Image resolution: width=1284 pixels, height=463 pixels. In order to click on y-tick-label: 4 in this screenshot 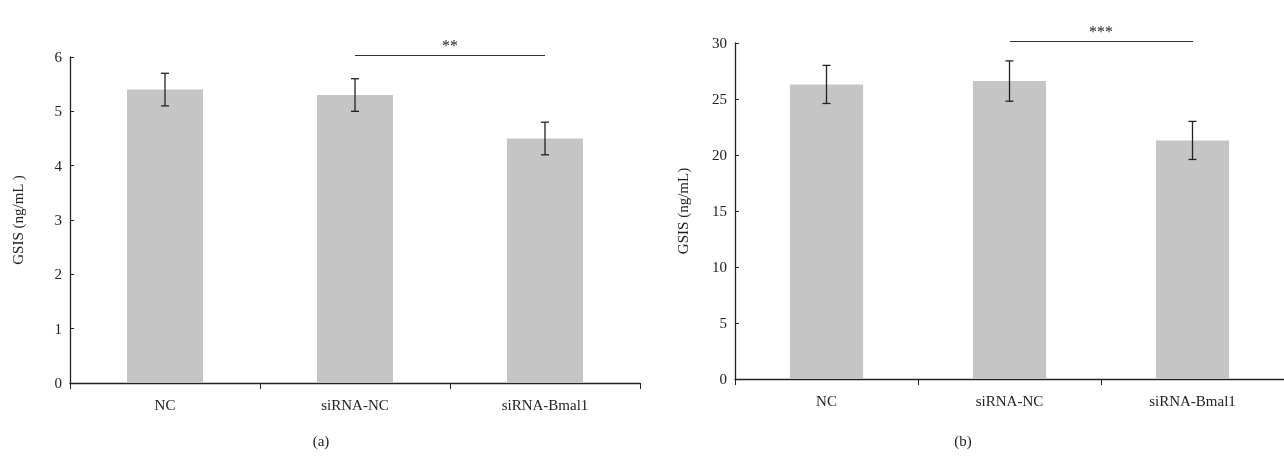, I will do `click(58, 165)`.